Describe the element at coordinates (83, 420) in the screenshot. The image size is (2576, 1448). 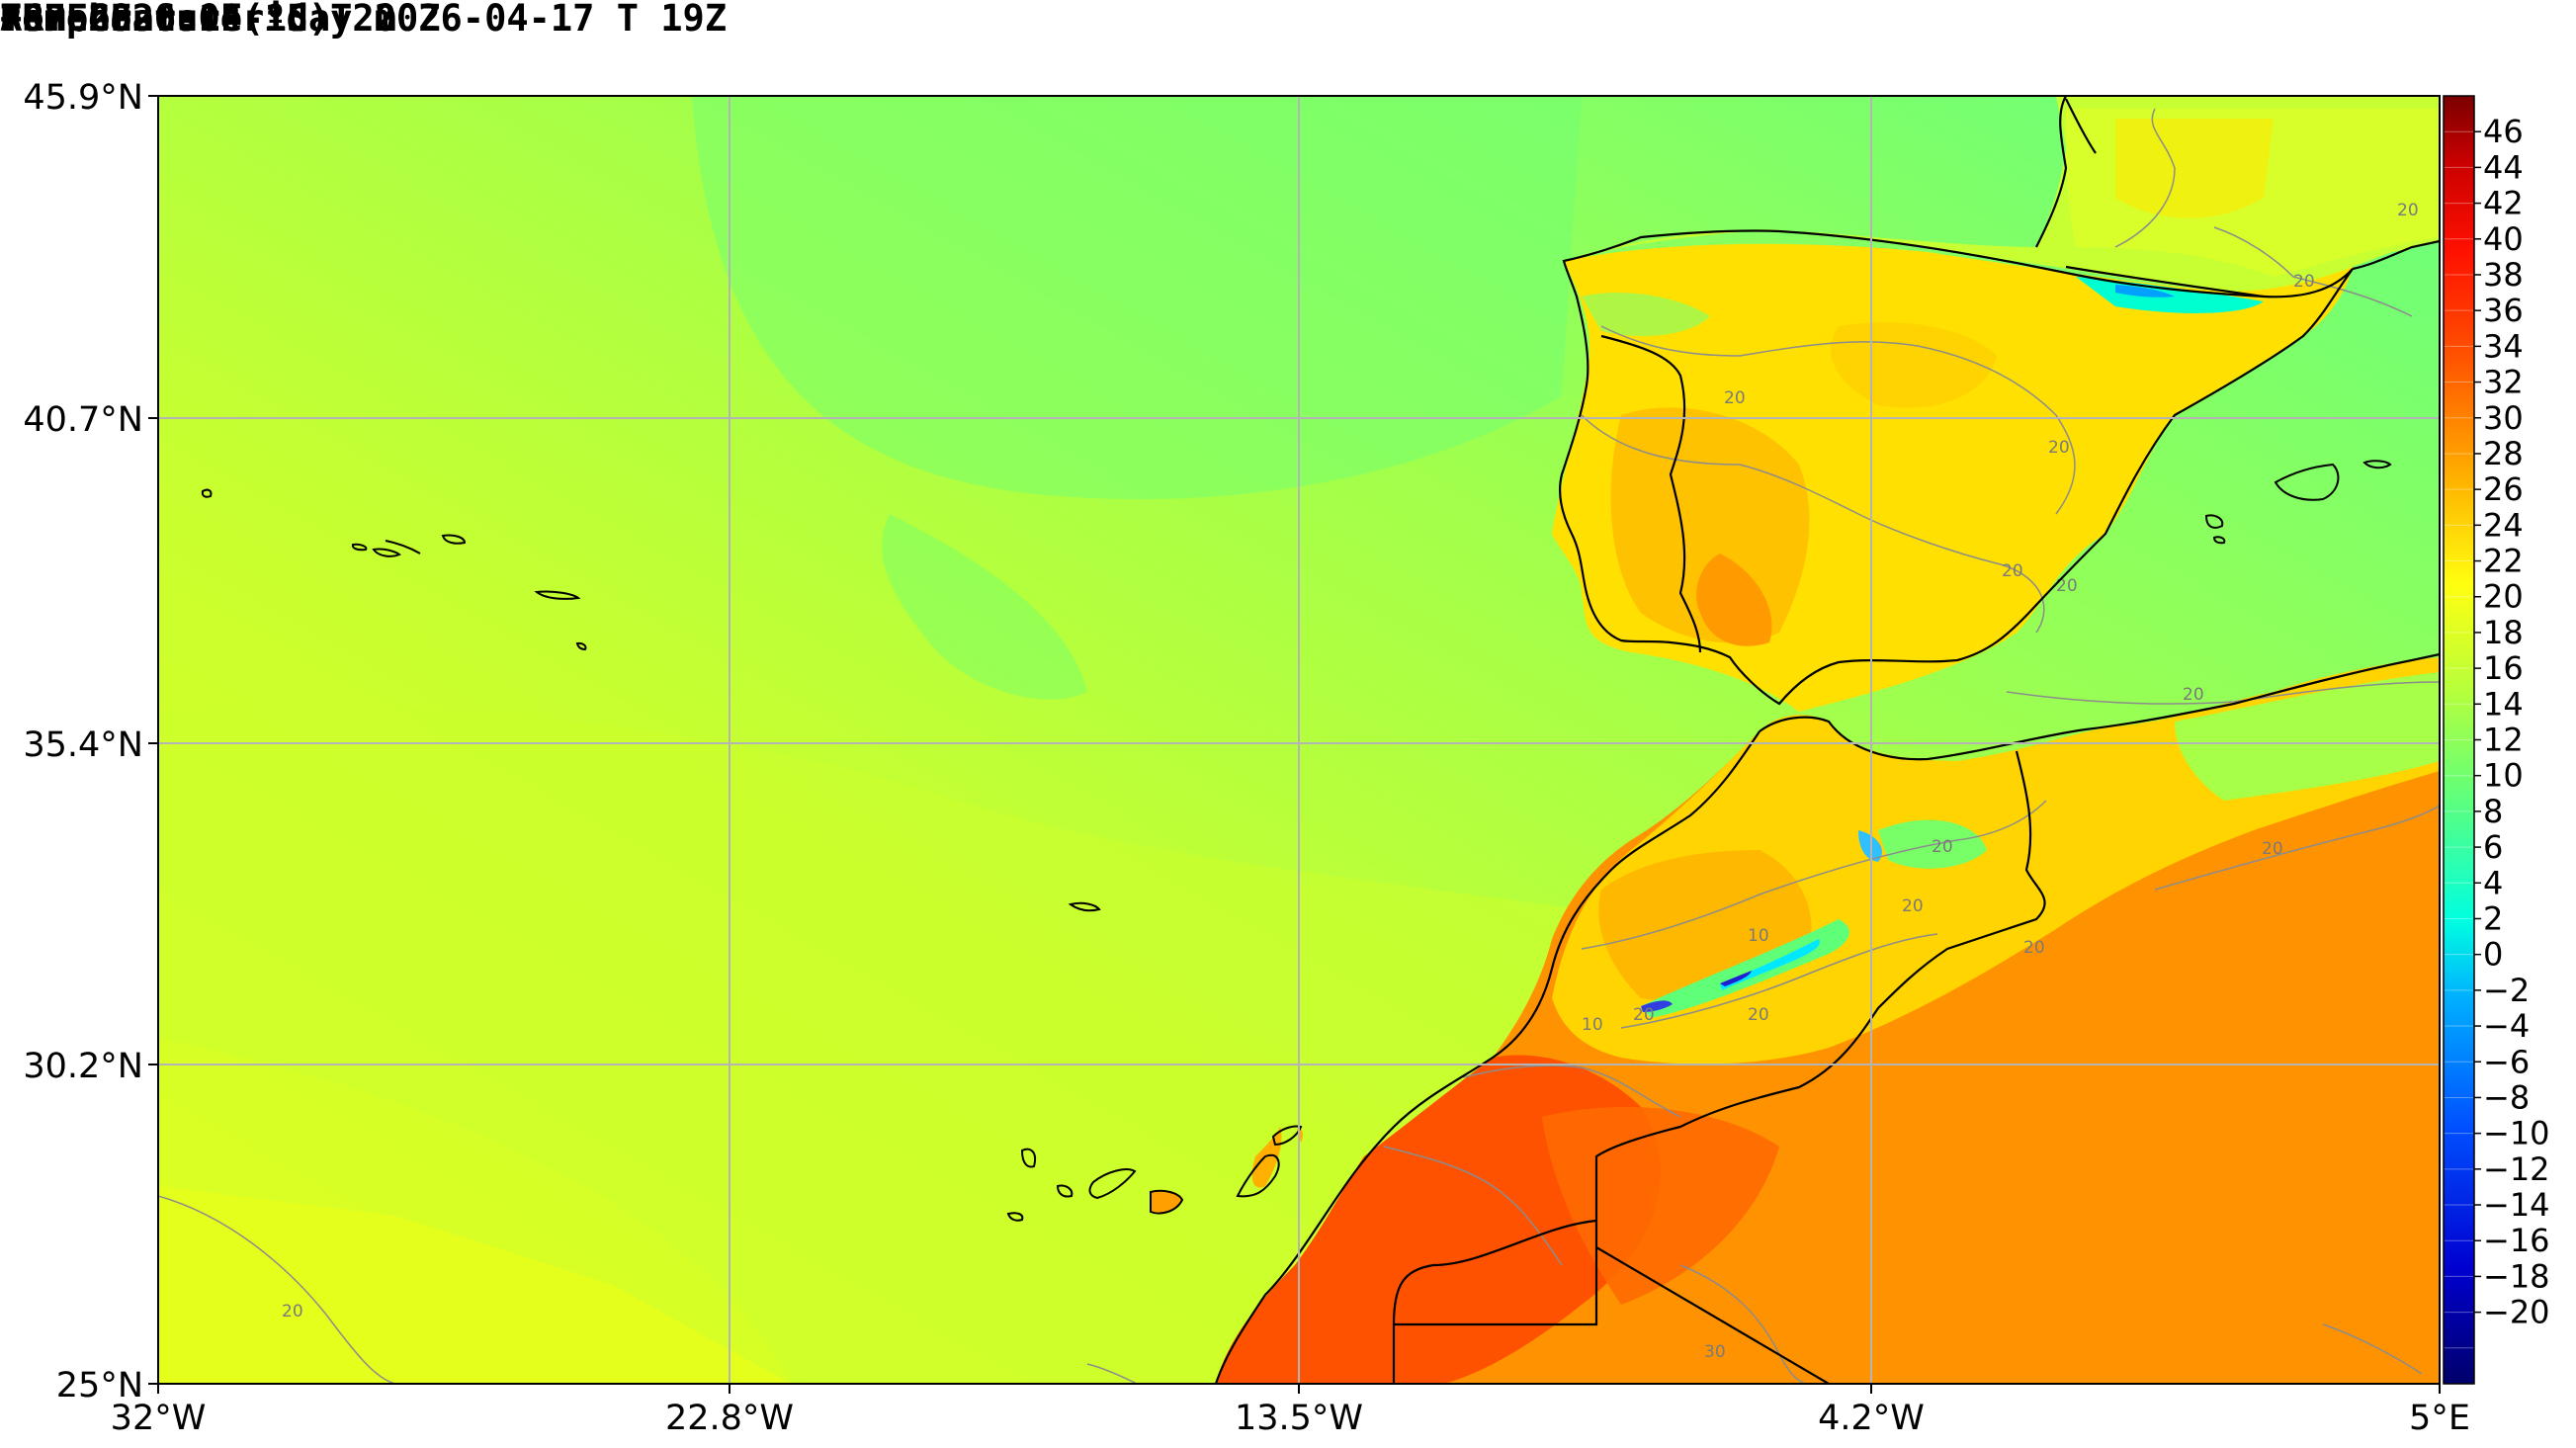
I see `lat-tick-label: 40.7°N` at that location.